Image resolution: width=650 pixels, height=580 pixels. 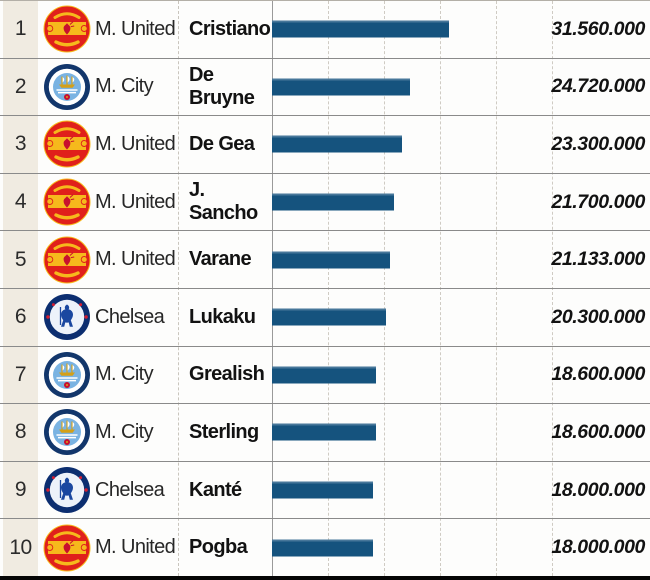 I want to click on rank-label: 7, so click(x=20, y=375).